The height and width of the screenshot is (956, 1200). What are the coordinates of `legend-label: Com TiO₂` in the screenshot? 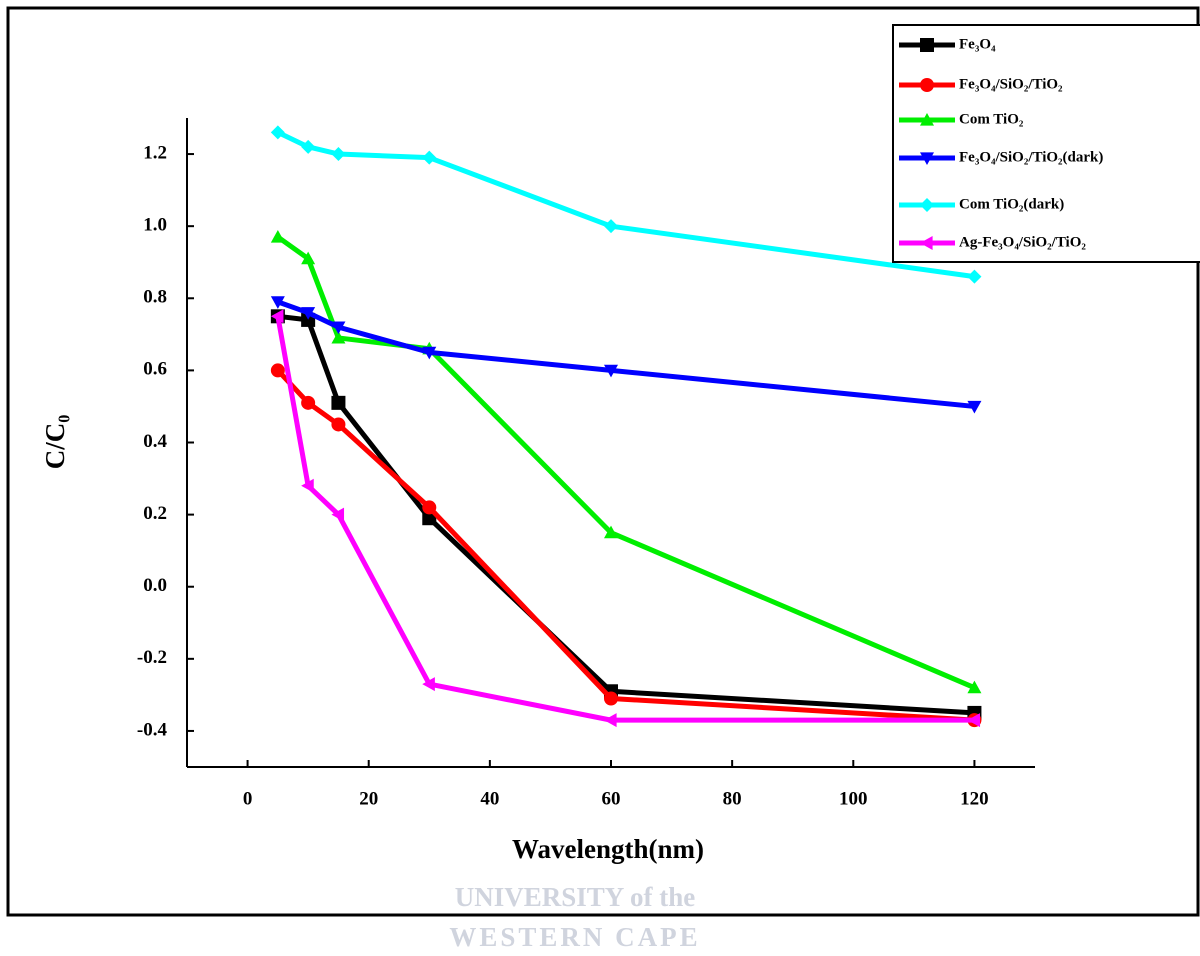 It's located at (991, 119).